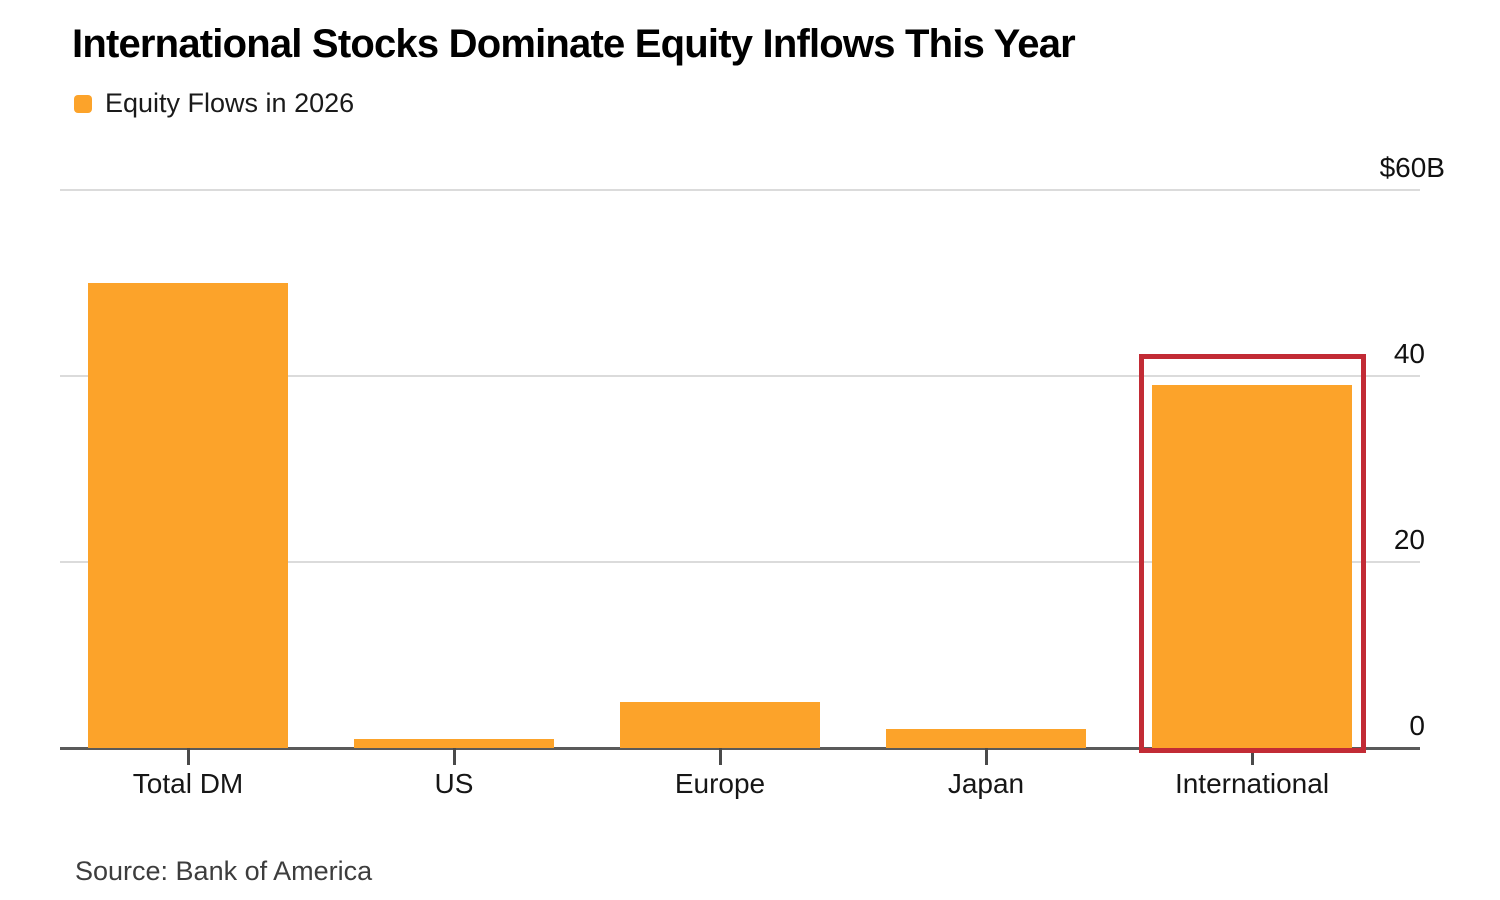 This screenshot has height=900, width=1500. I want to click on y-axis-tick-label-0: 0, so click(1417, 725).